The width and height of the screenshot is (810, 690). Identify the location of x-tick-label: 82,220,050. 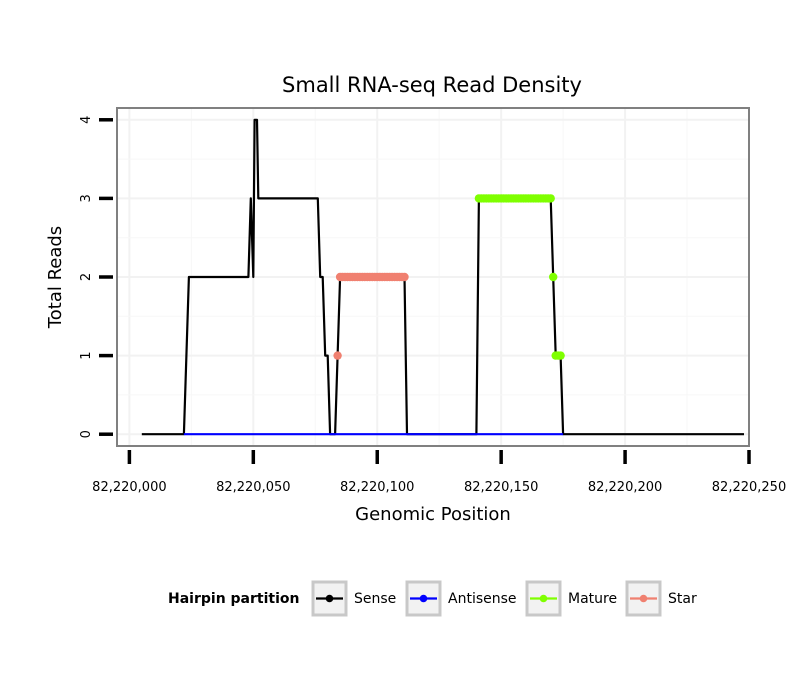
(253, 487).